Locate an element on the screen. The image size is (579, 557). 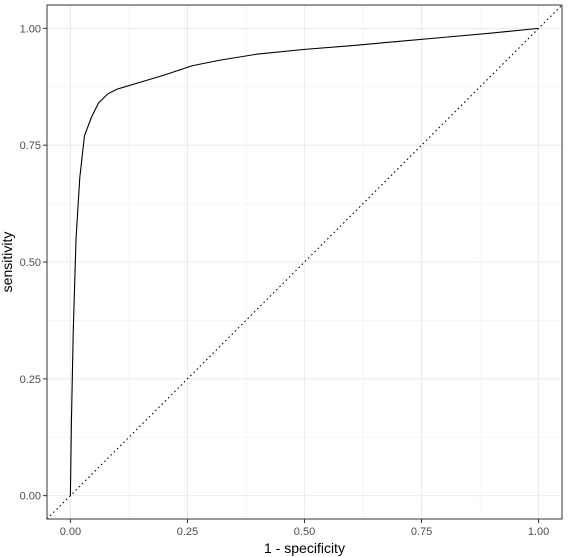
x-tick-label: 1.00 is located at coordinates (538, 532).